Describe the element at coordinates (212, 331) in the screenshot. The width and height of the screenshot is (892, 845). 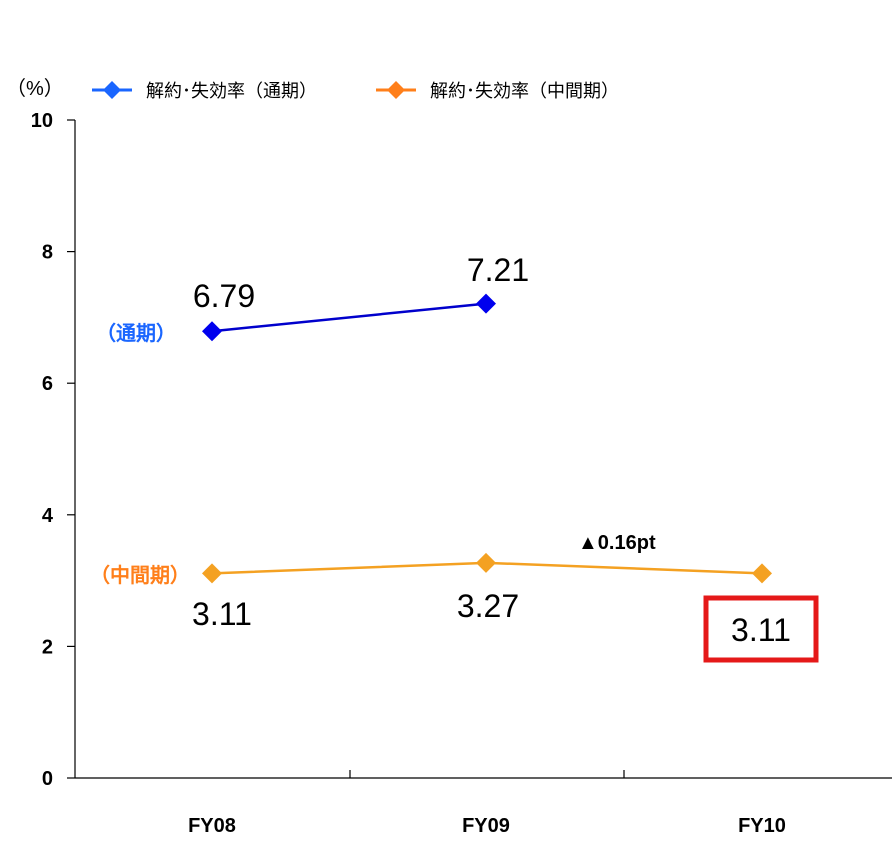
I see `series-1-point-fy08` at that location.